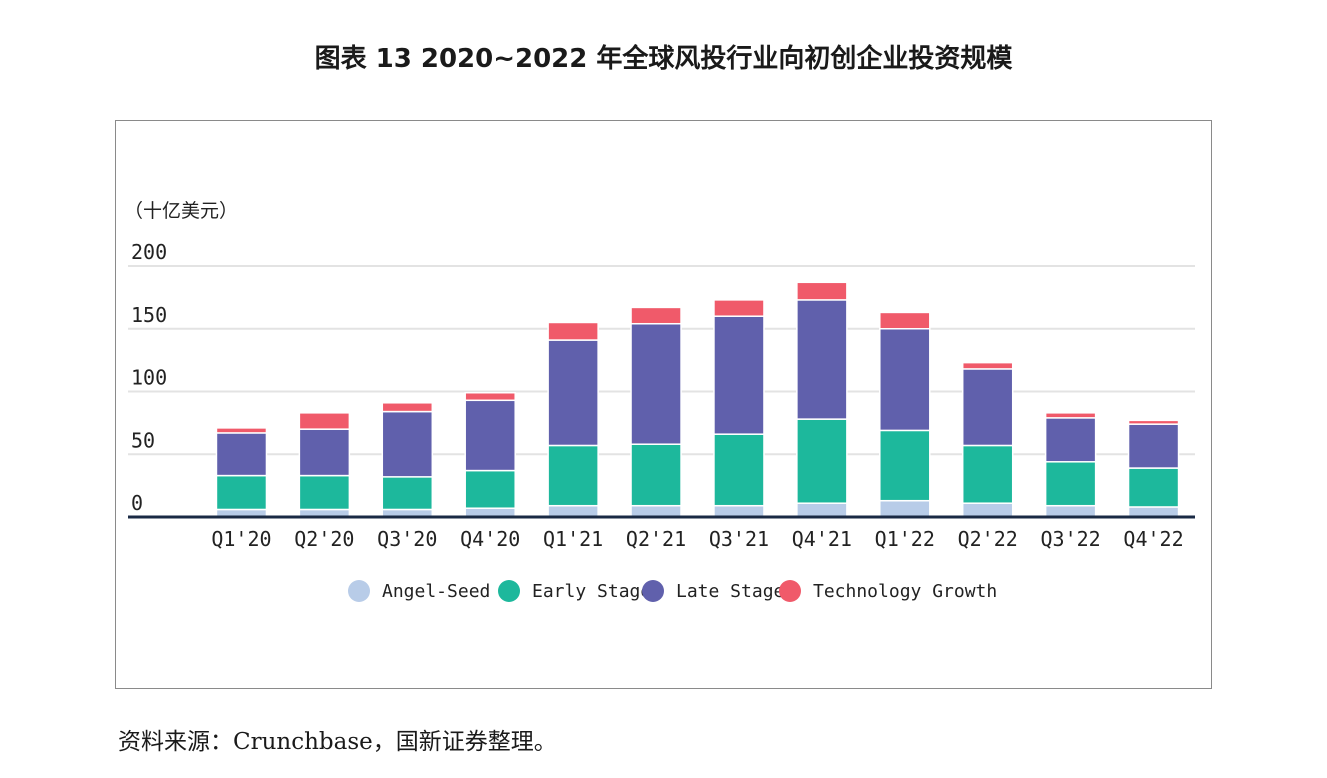 The image size is (1327, 778). What do you see at coordinates (905, 539) in the screenshot?
I see `x-tick-label: Q1'22` at bounding box center [905, 539].